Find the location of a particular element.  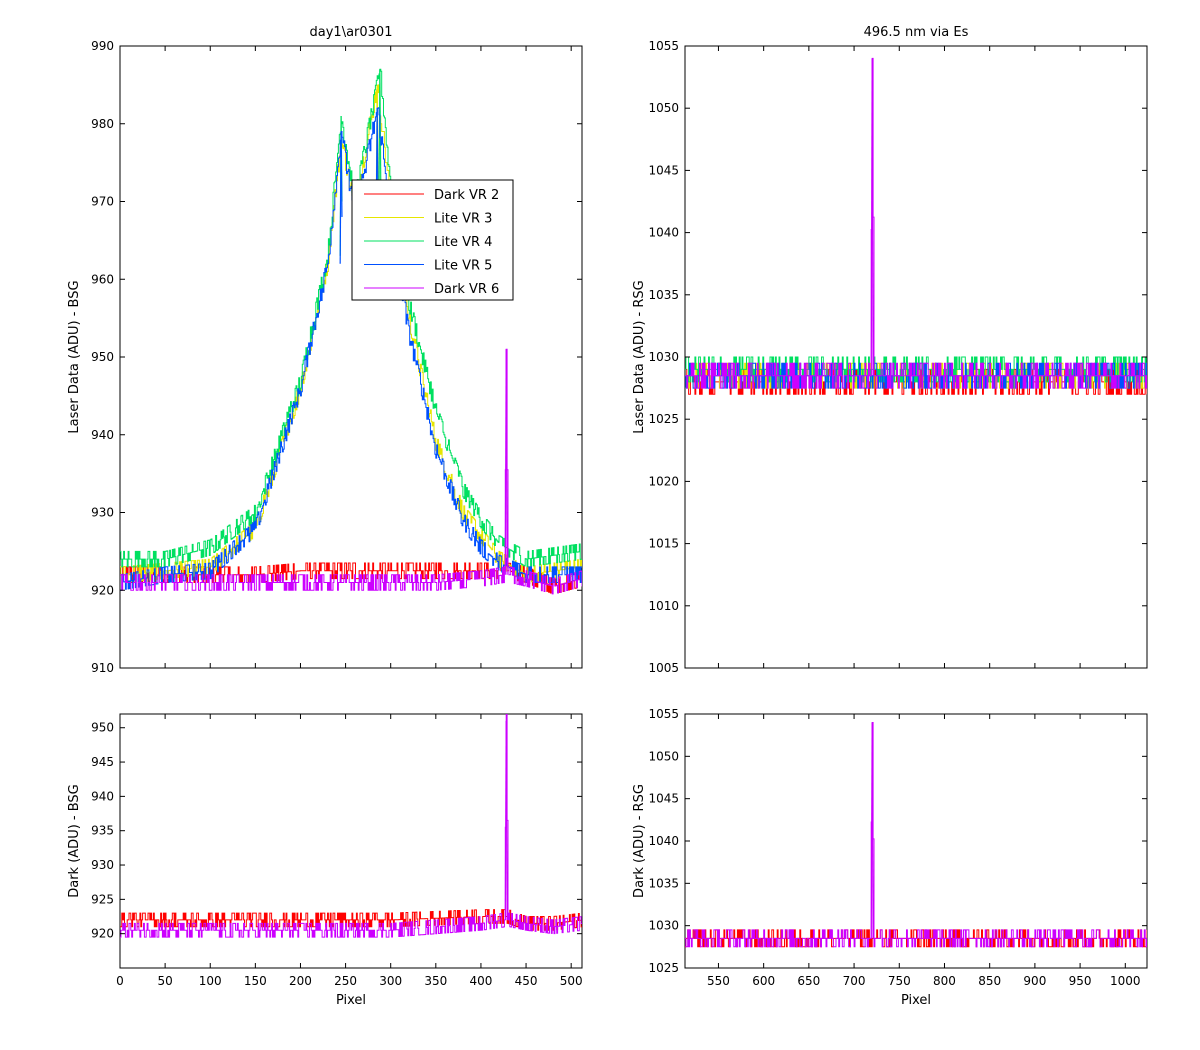

y-axis-label: Dark (ADU) - RSG is located at coordinates (639, 841).